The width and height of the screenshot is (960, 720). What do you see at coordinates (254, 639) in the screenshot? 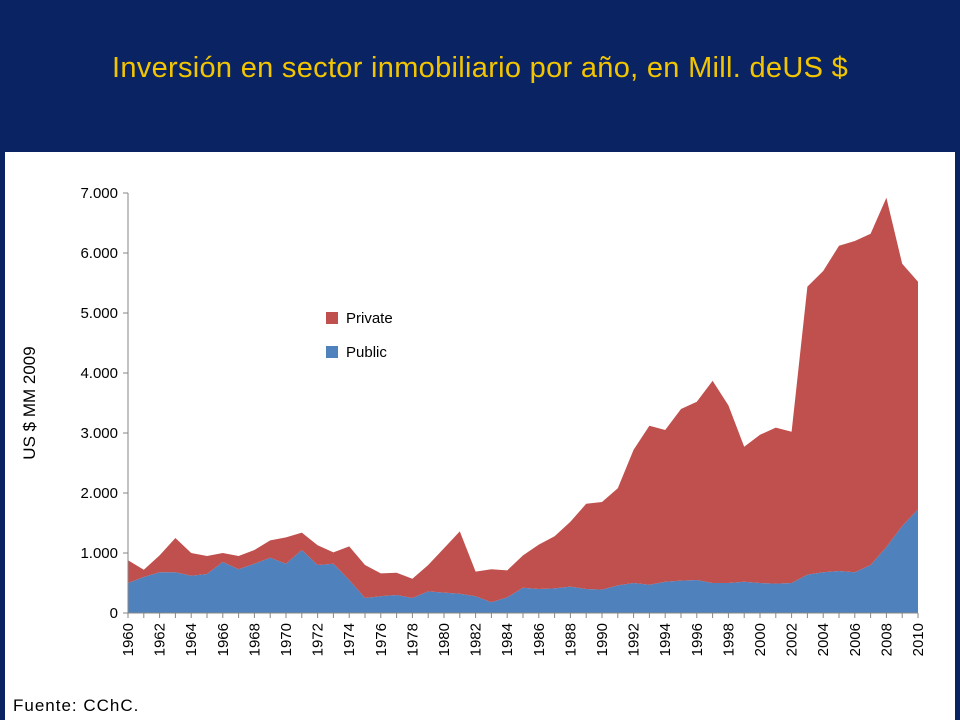
I see `x-tick-label: 1968` at bounding box center [254, 639].